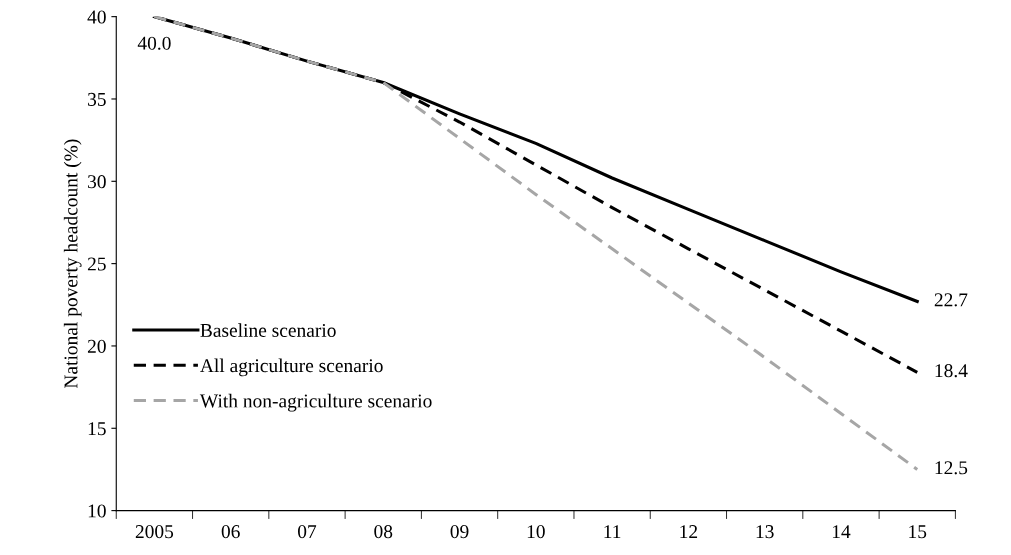 The width and height of the screenshot is (1011, 555). I want to click on legend-label: Baseline scenario, so click(268, 330).